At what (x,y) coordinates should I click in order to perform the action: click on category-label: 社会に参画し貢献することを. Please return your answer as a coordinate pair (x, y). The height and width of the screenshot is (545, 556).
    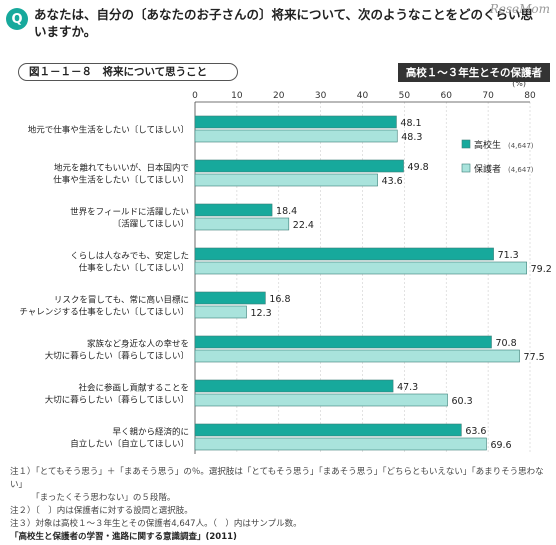
    Looking at the image, I should click on (133, 388).